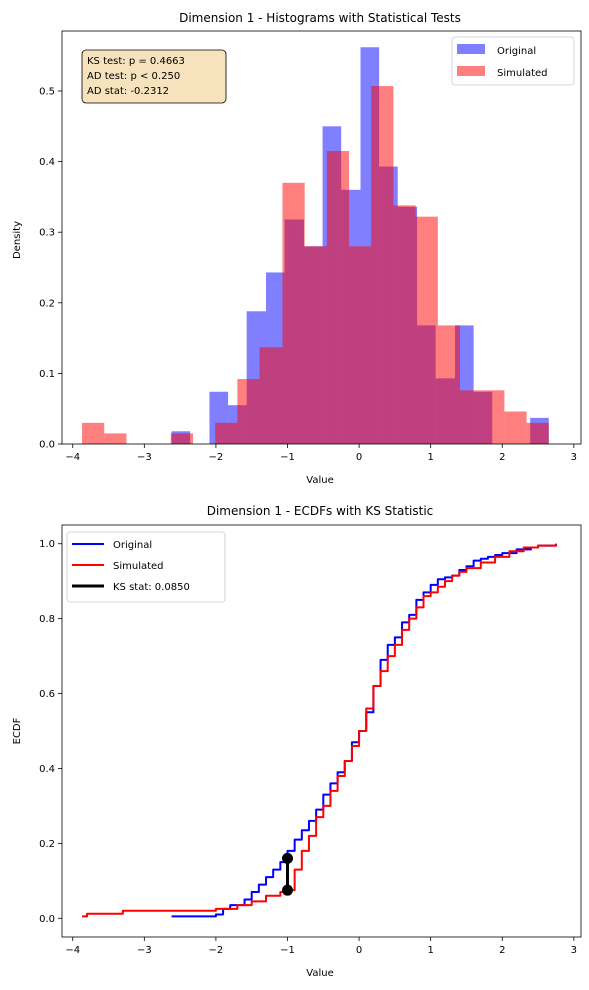 Image resolution: width=589 pixels, height=990 pixels. What do you see at coordinates (319, 480) in the screenshot?
I see `histogram-x-label: Value` at bounding box center [319, 480].